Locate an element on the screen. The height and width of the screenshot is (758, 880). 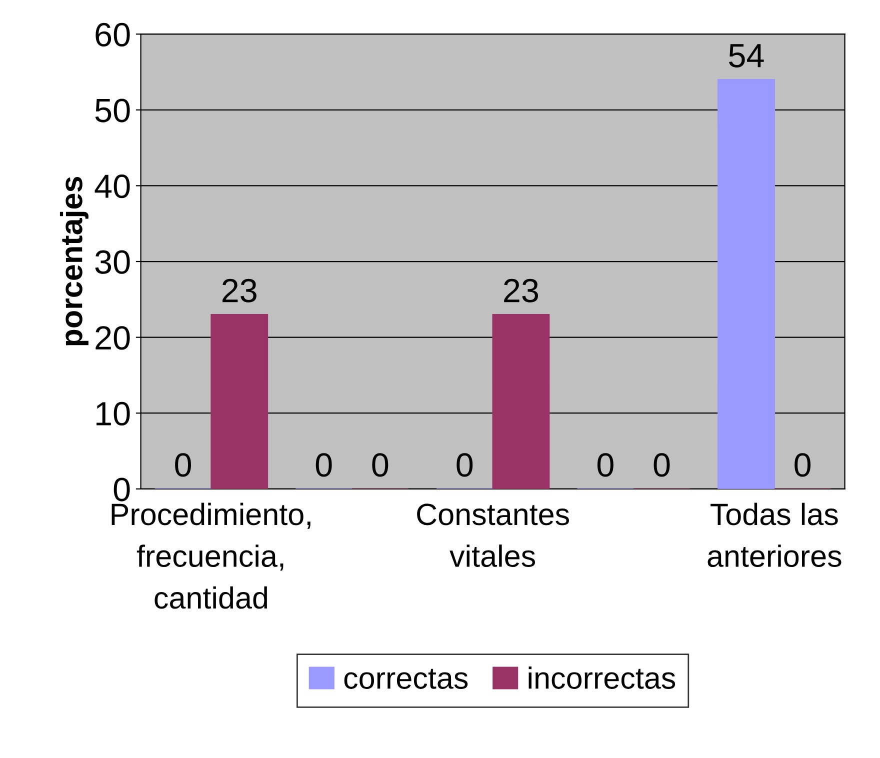
y-tick-label: 60 is located at coordinates (113, 34).